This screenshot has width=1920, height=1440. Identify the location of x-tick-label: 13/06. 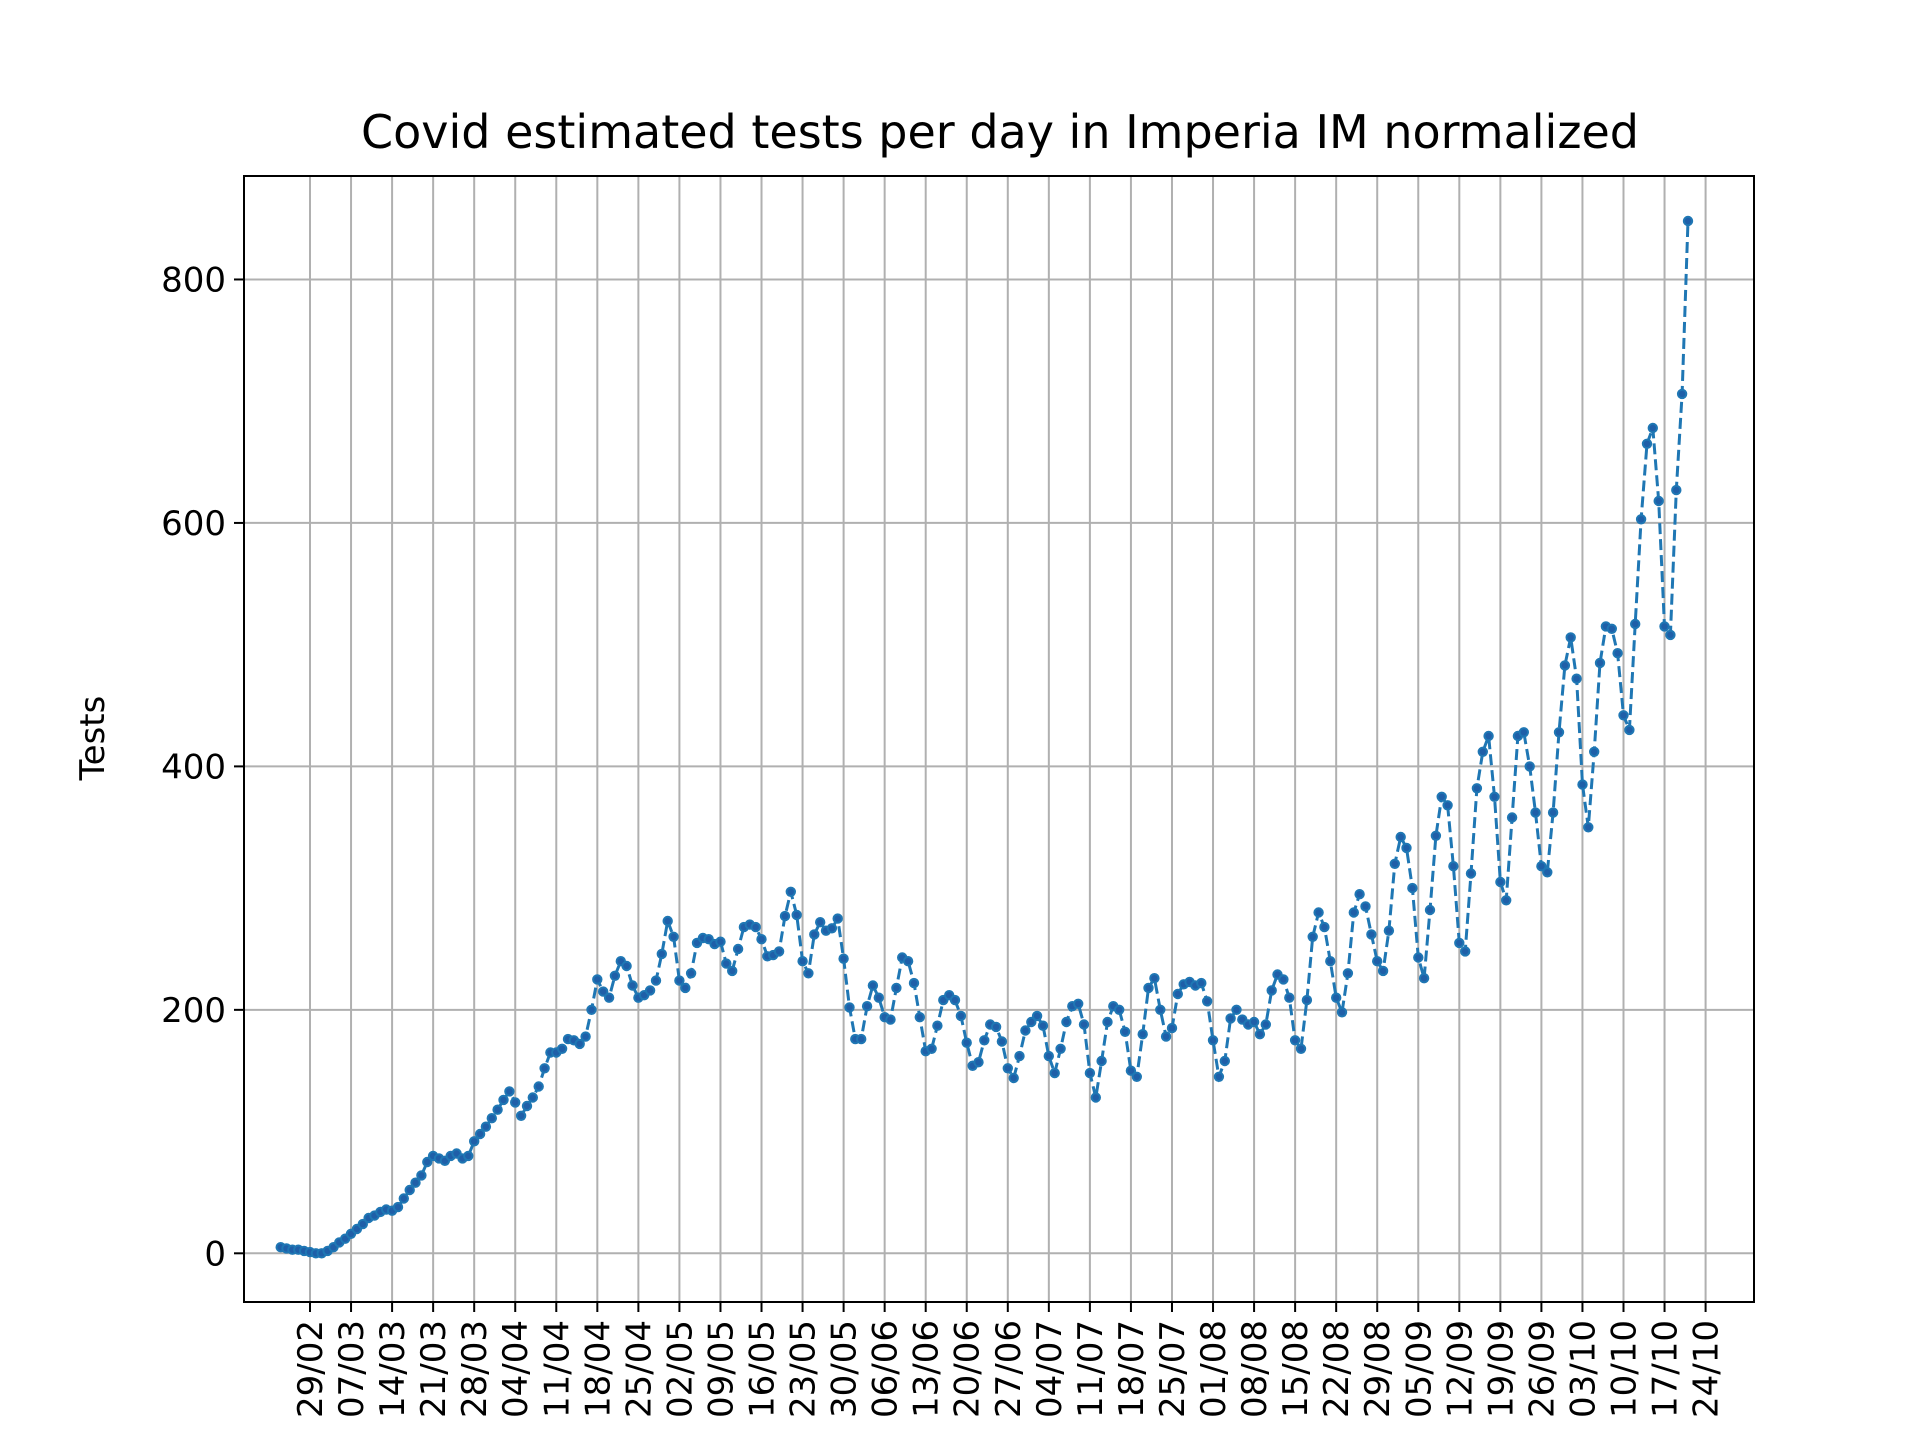
(927, 1369).